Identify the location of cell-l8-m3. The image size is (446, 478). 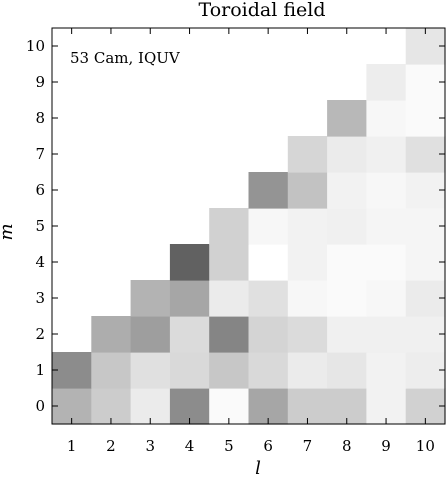
(347, 298).